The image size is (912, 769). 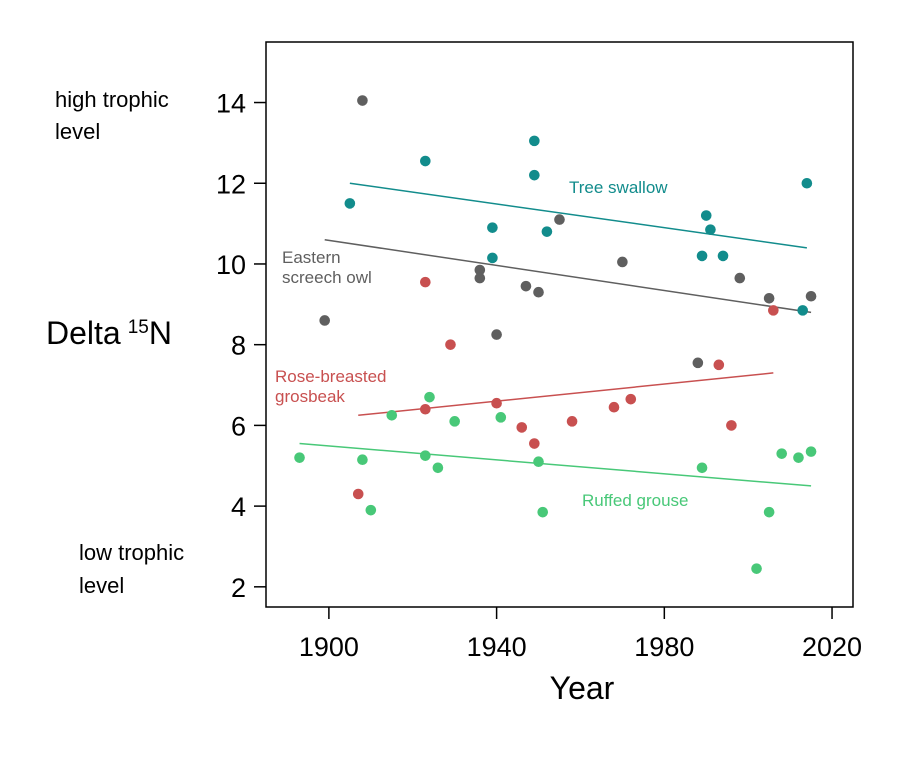 What do you see at coordinates (231, 184) in the screenshot?
I see `y-tick-label: 12` at bounding box center [231, 184].